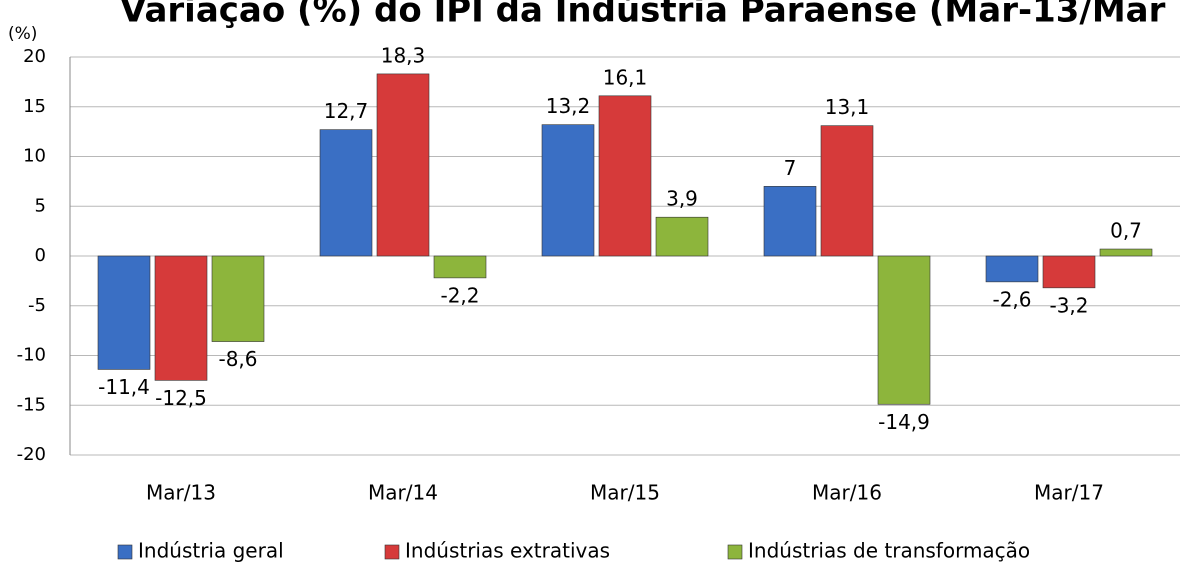  Describe the element at coordinates (403, 55) in the screenshot. I see `value-label: 18,3` at that location.